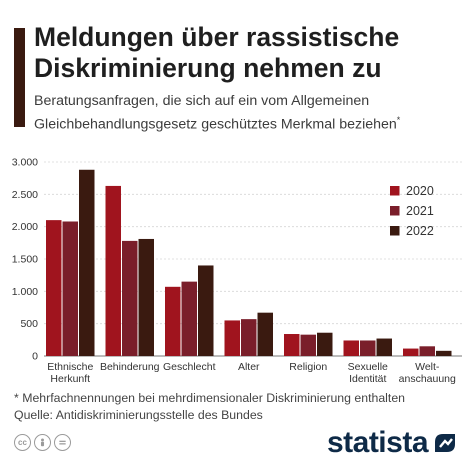 This screenshot has height=474, width=474. I want to click on y-tick-label: 2.500, so click(25, 195).